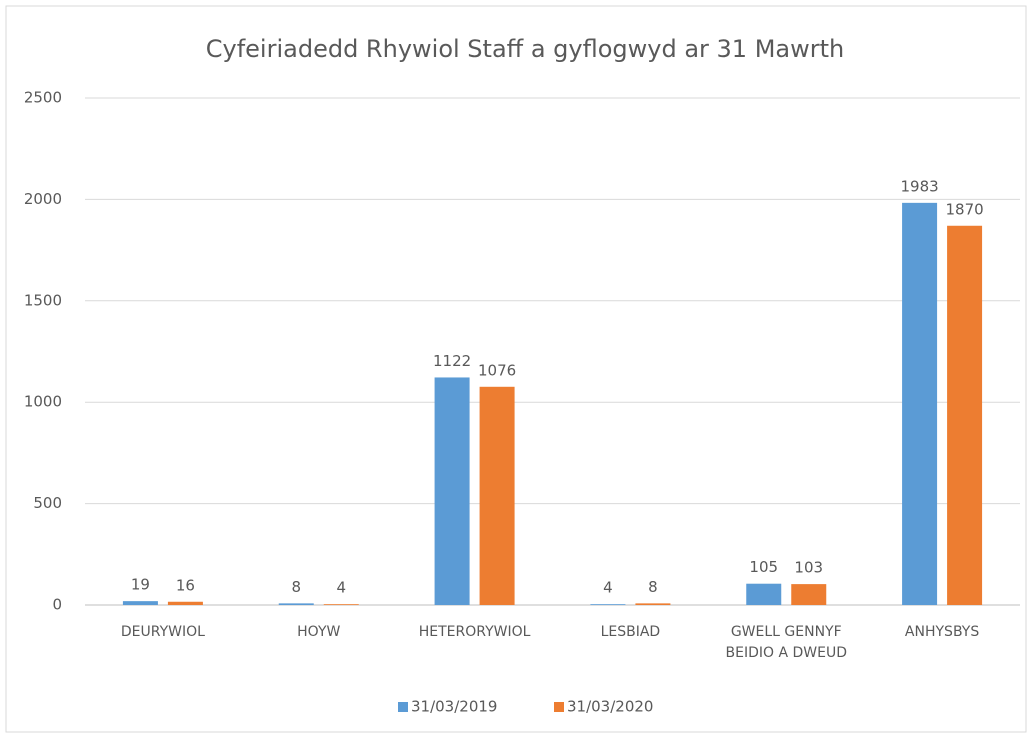 This screenshot has height=736, width=1034. I want to click on x-tick-label: ANHYSBYS, so click(942, 632).